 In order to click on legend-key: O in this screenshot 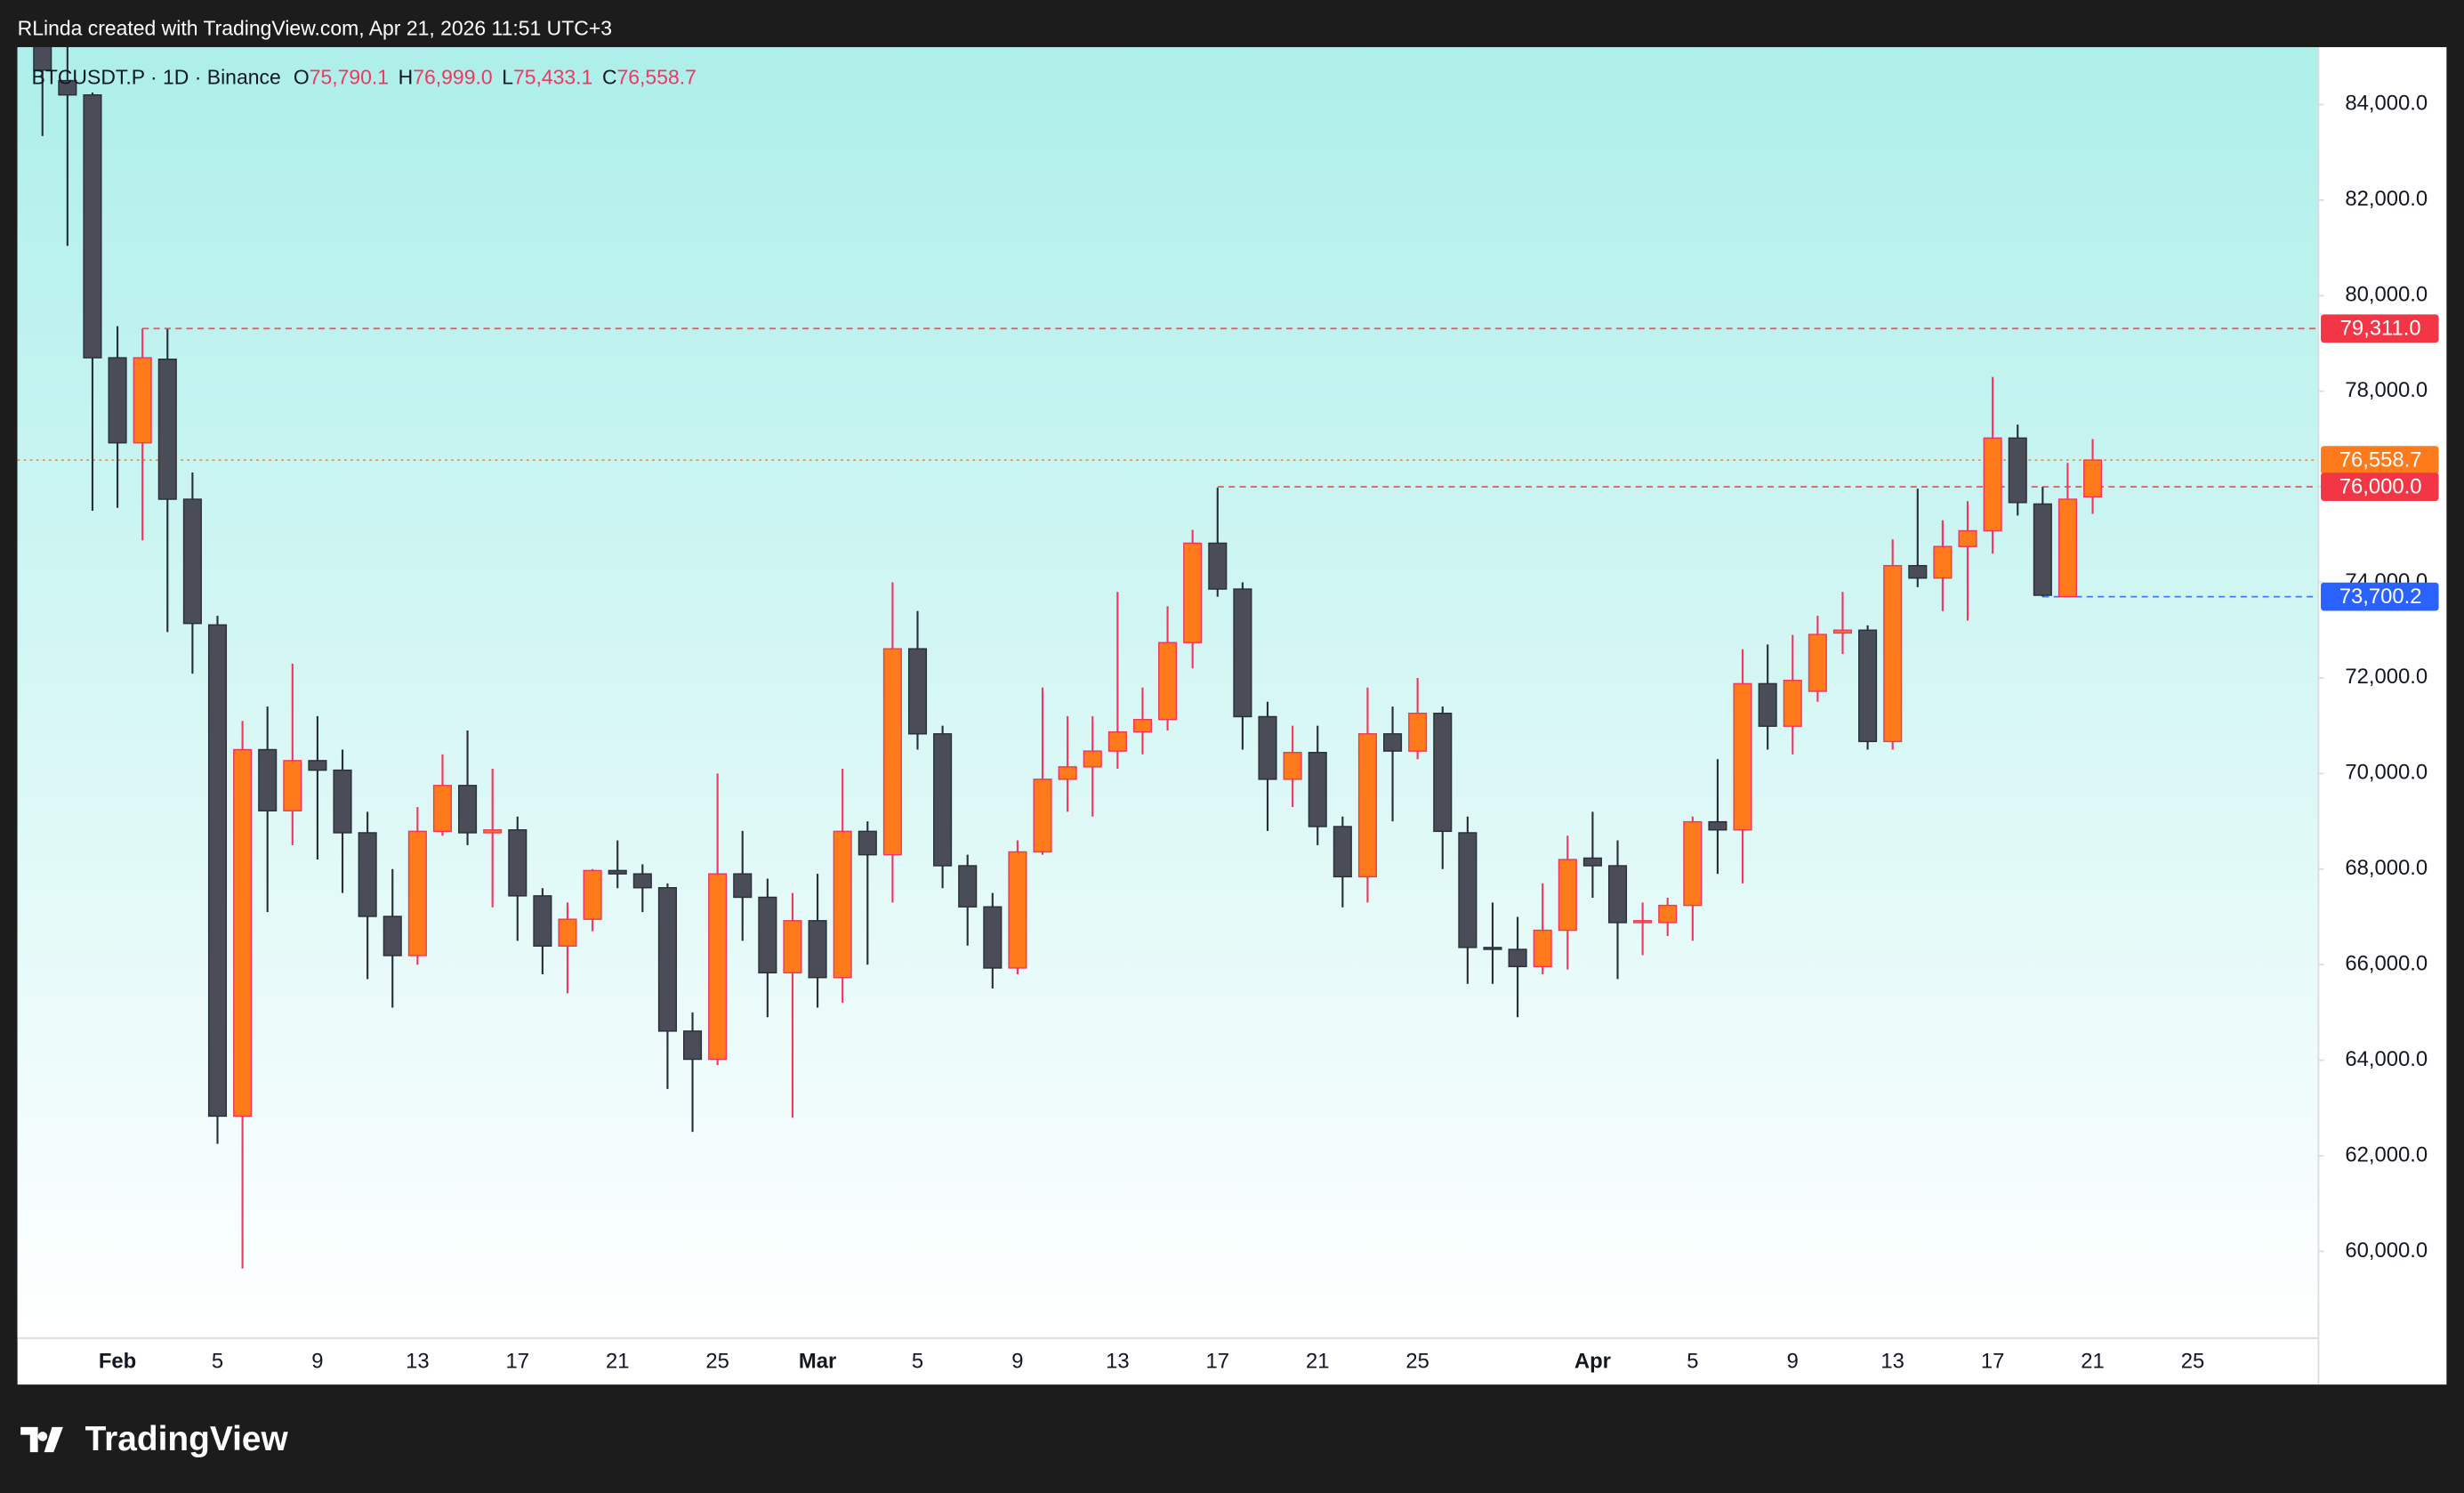, I will do `click(302, 76)`.